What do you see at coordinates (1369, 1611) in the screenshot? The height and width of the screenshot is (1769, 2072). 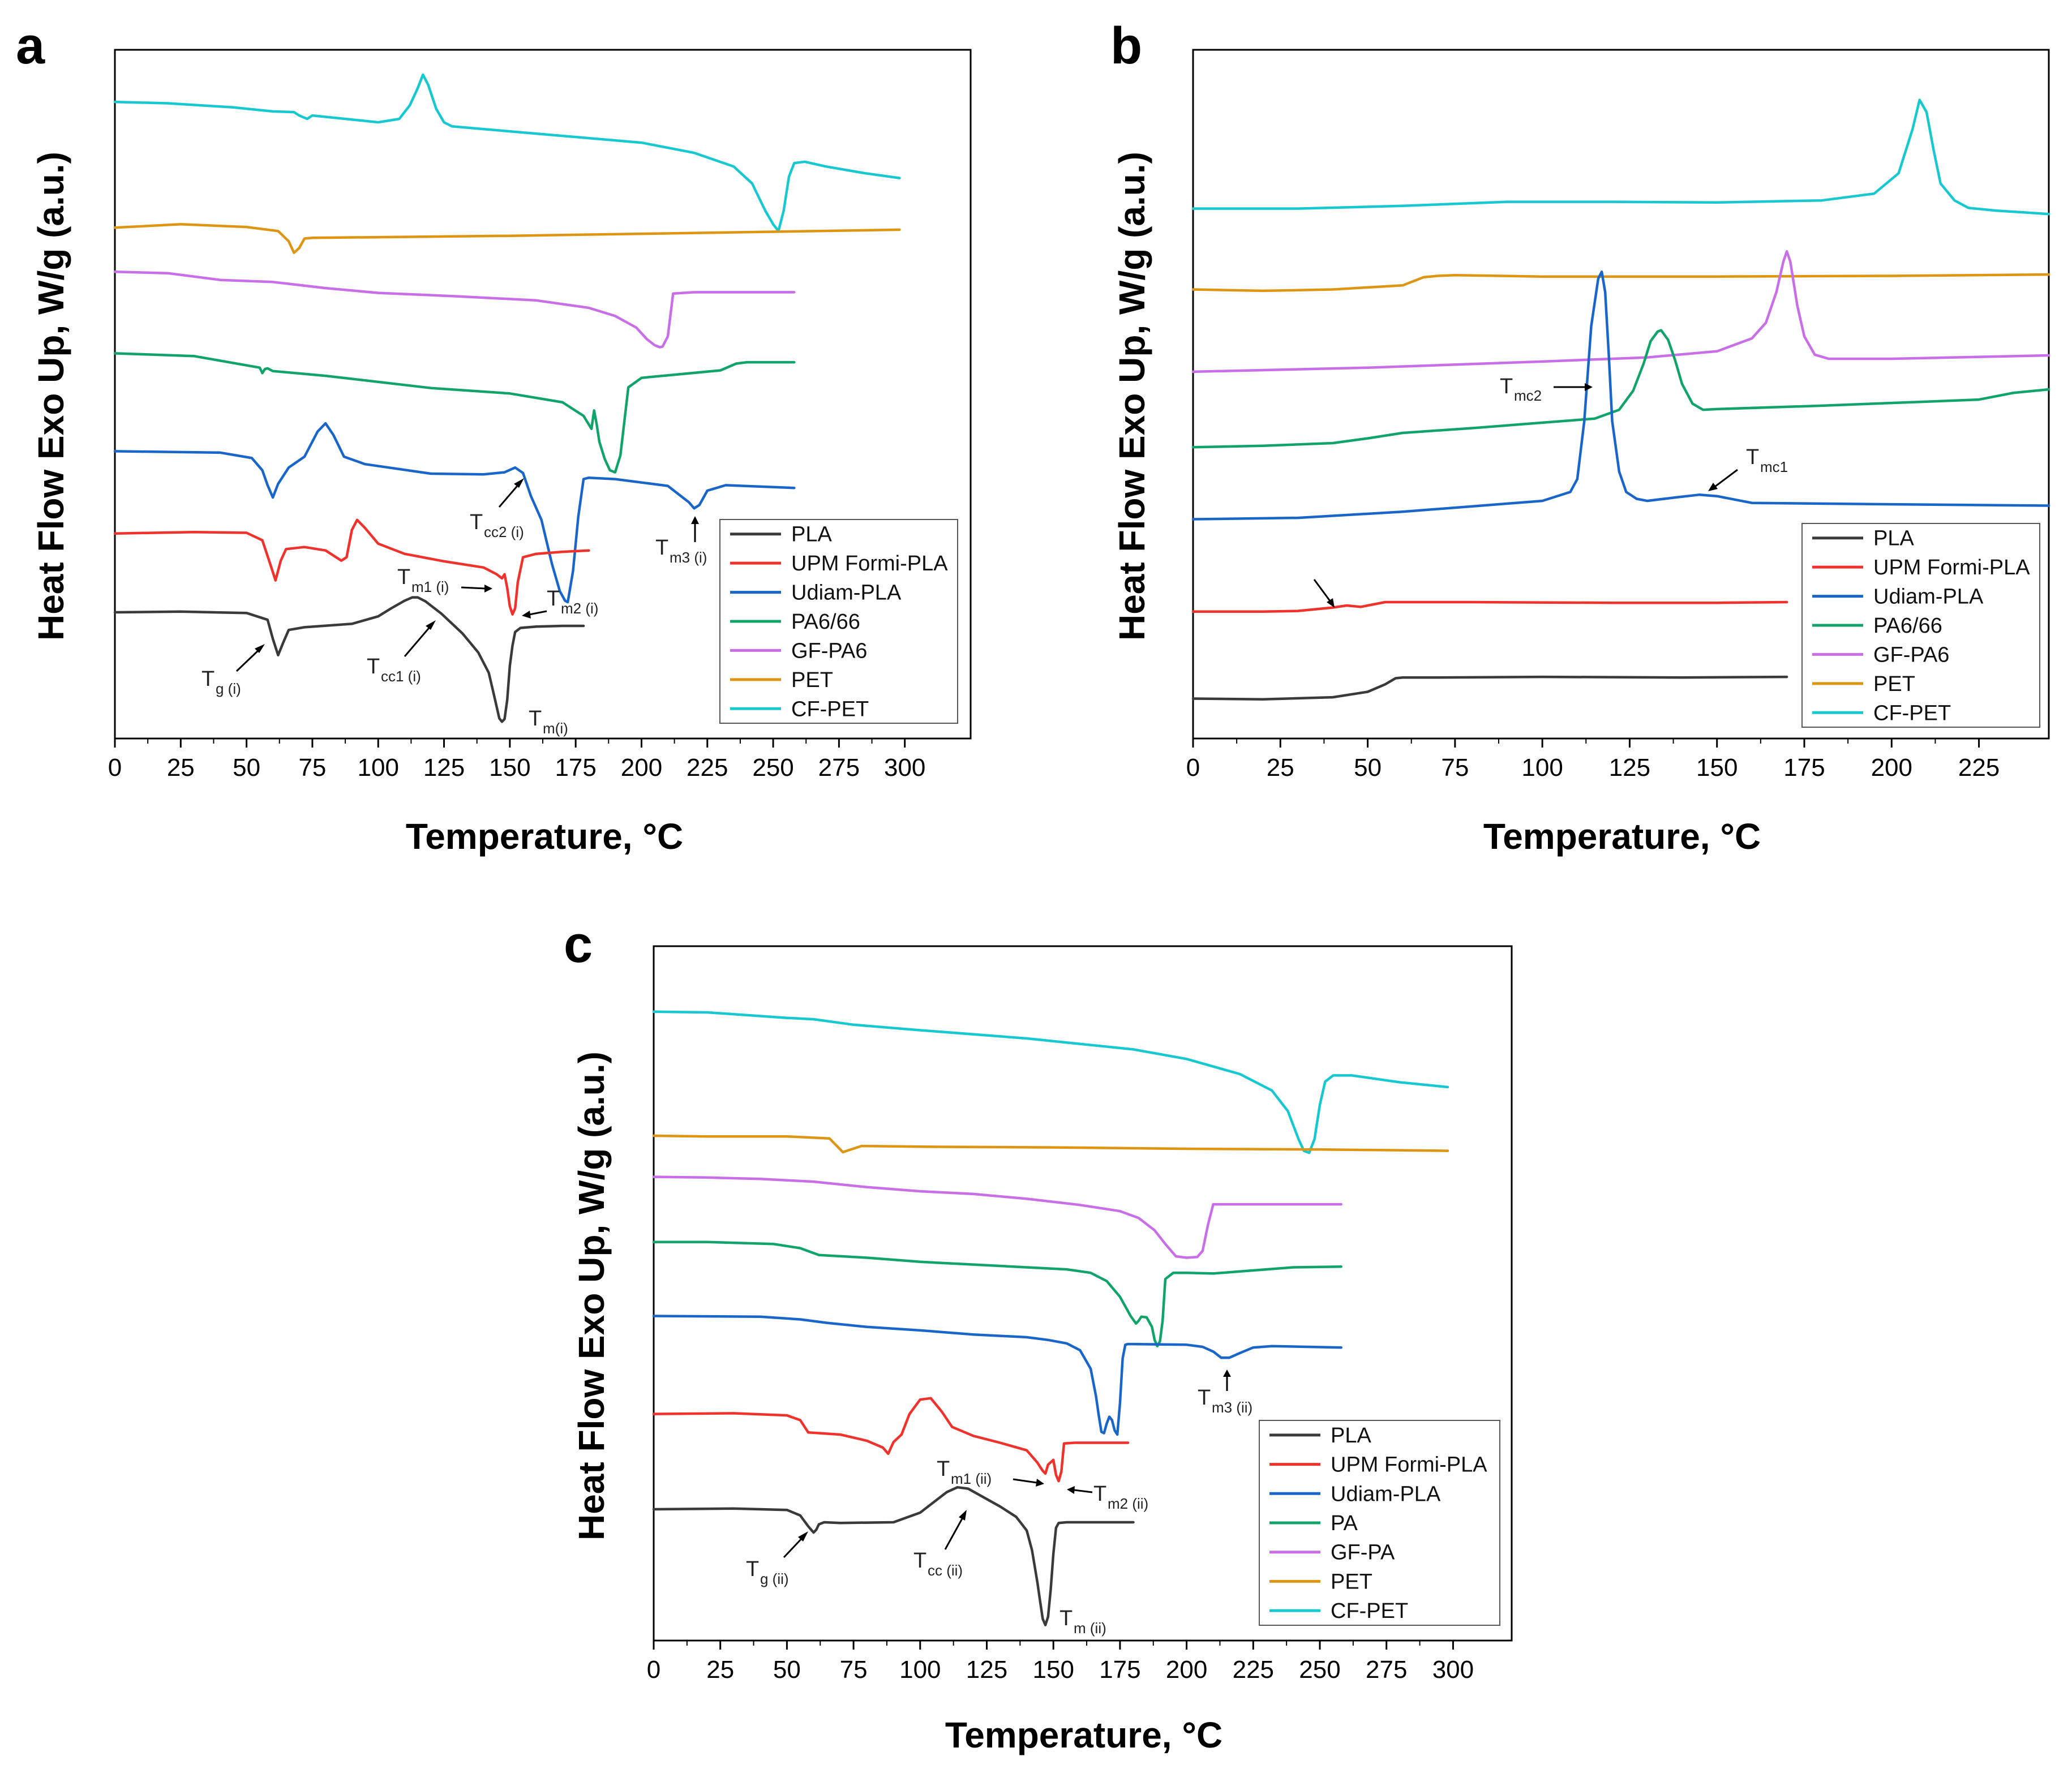 I see `legend-label: CF-PET` at bounding box center [1369, 1611].